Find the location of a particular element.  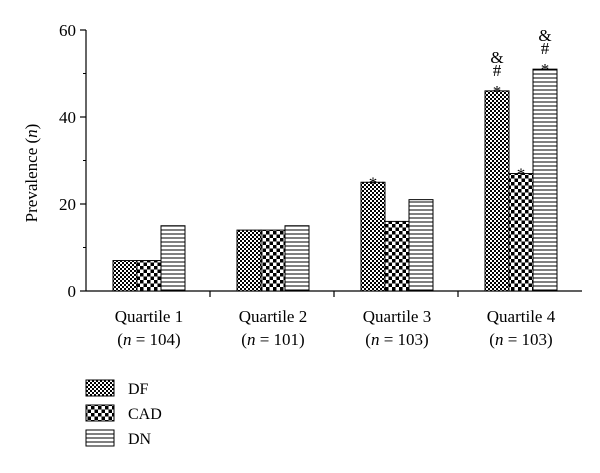

legend-swatch-df is located at coordinates (100, 388).